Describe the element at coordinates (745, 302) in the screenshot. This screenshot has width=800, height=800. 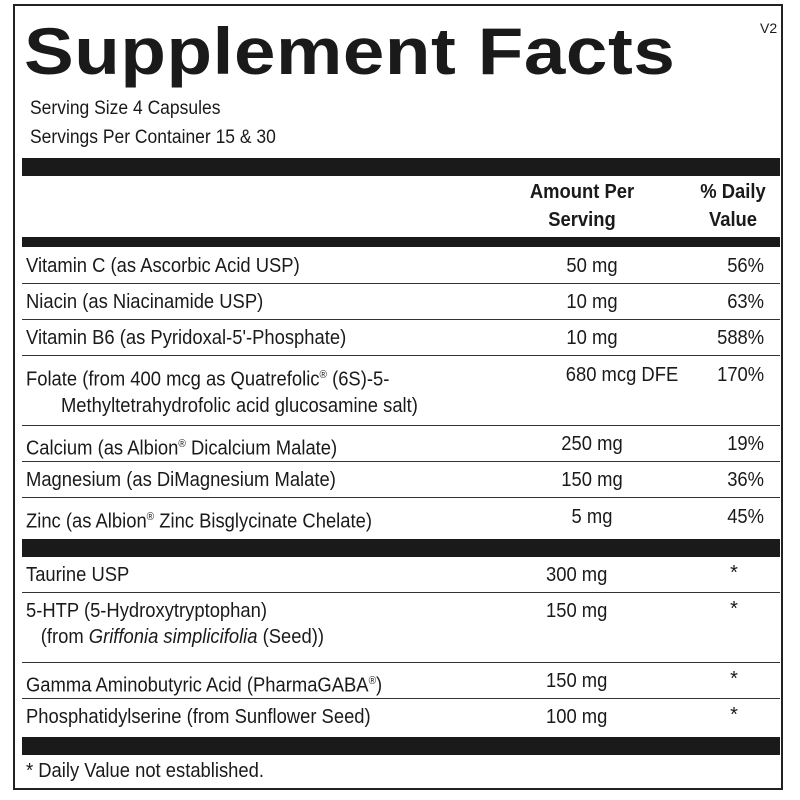
I see `nutrient-dv: 63%` at that location.